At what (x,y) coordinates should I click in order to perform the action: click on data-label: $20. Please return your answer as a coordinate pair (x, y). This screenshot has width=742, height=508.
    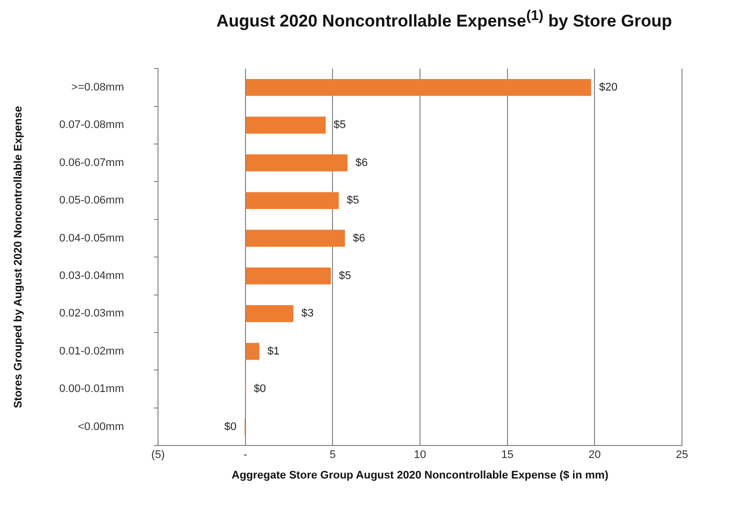
    Looking at the image, I should click on (608, 87).